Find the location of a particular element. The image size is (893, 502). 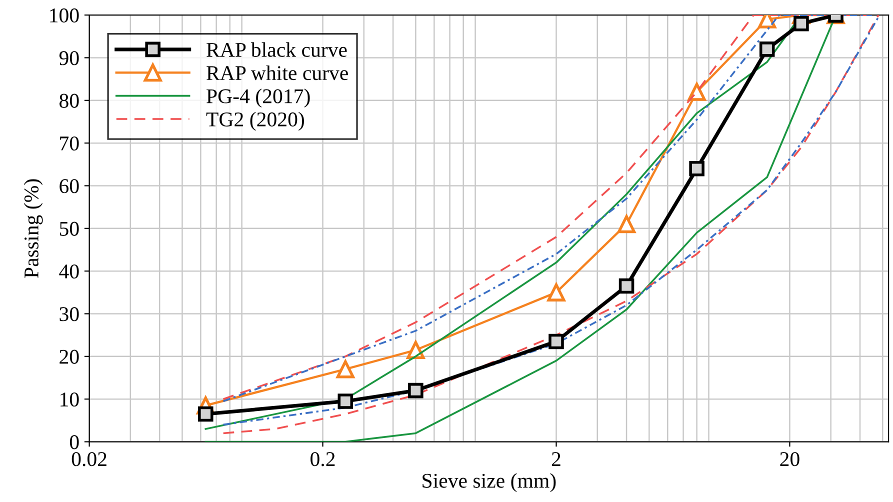

x-tick-label: 2 is located at coordinates (556, 459).